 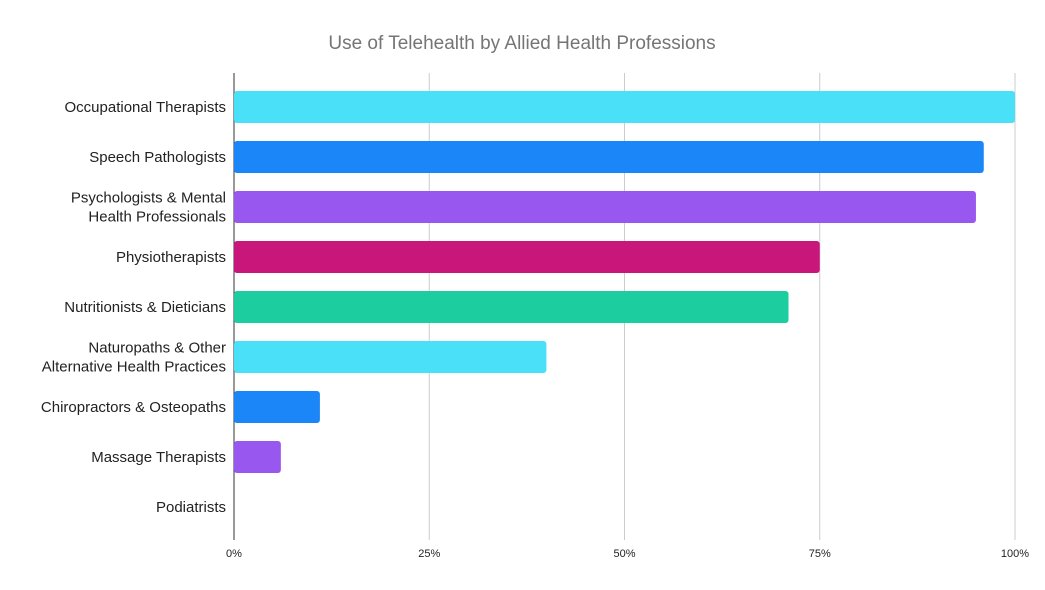 I want to click on category-label-line: Physiotherapists, so click(x=171, y=257).